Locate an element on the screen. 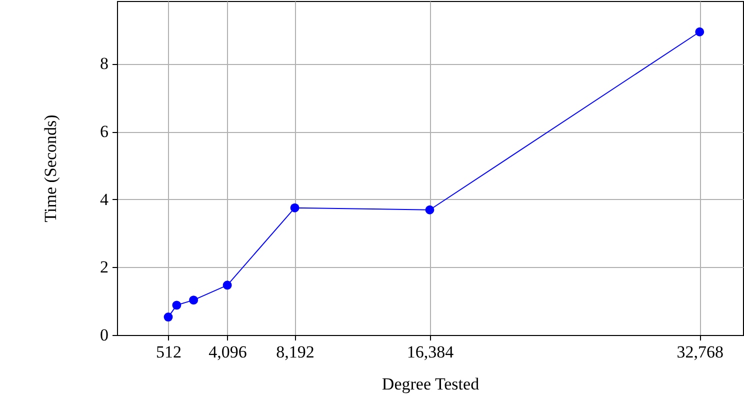 This screenshot has width=744, height=409. y-tick-label: 4 is located at coordinates (104, 199).